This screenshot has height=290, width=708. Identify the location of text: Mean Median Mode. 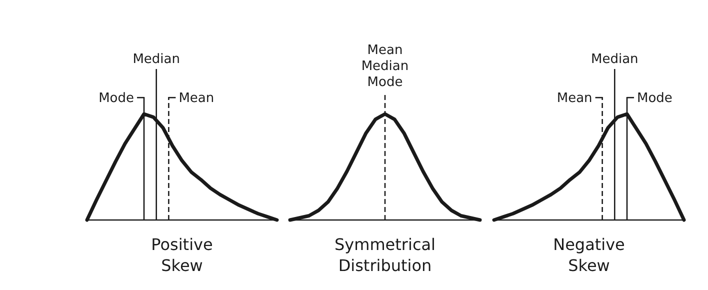
(385, 66).